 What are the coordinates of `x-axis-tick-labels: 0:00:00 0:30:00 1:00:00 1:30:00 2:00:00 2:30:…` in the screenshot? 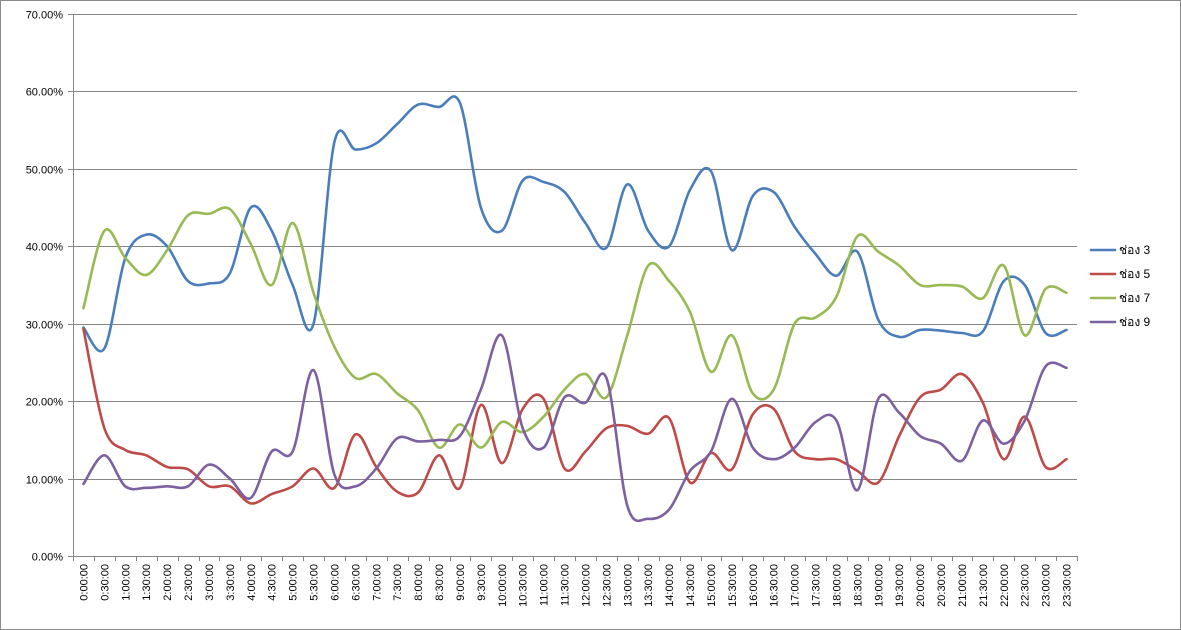 It's located at (575, 585).